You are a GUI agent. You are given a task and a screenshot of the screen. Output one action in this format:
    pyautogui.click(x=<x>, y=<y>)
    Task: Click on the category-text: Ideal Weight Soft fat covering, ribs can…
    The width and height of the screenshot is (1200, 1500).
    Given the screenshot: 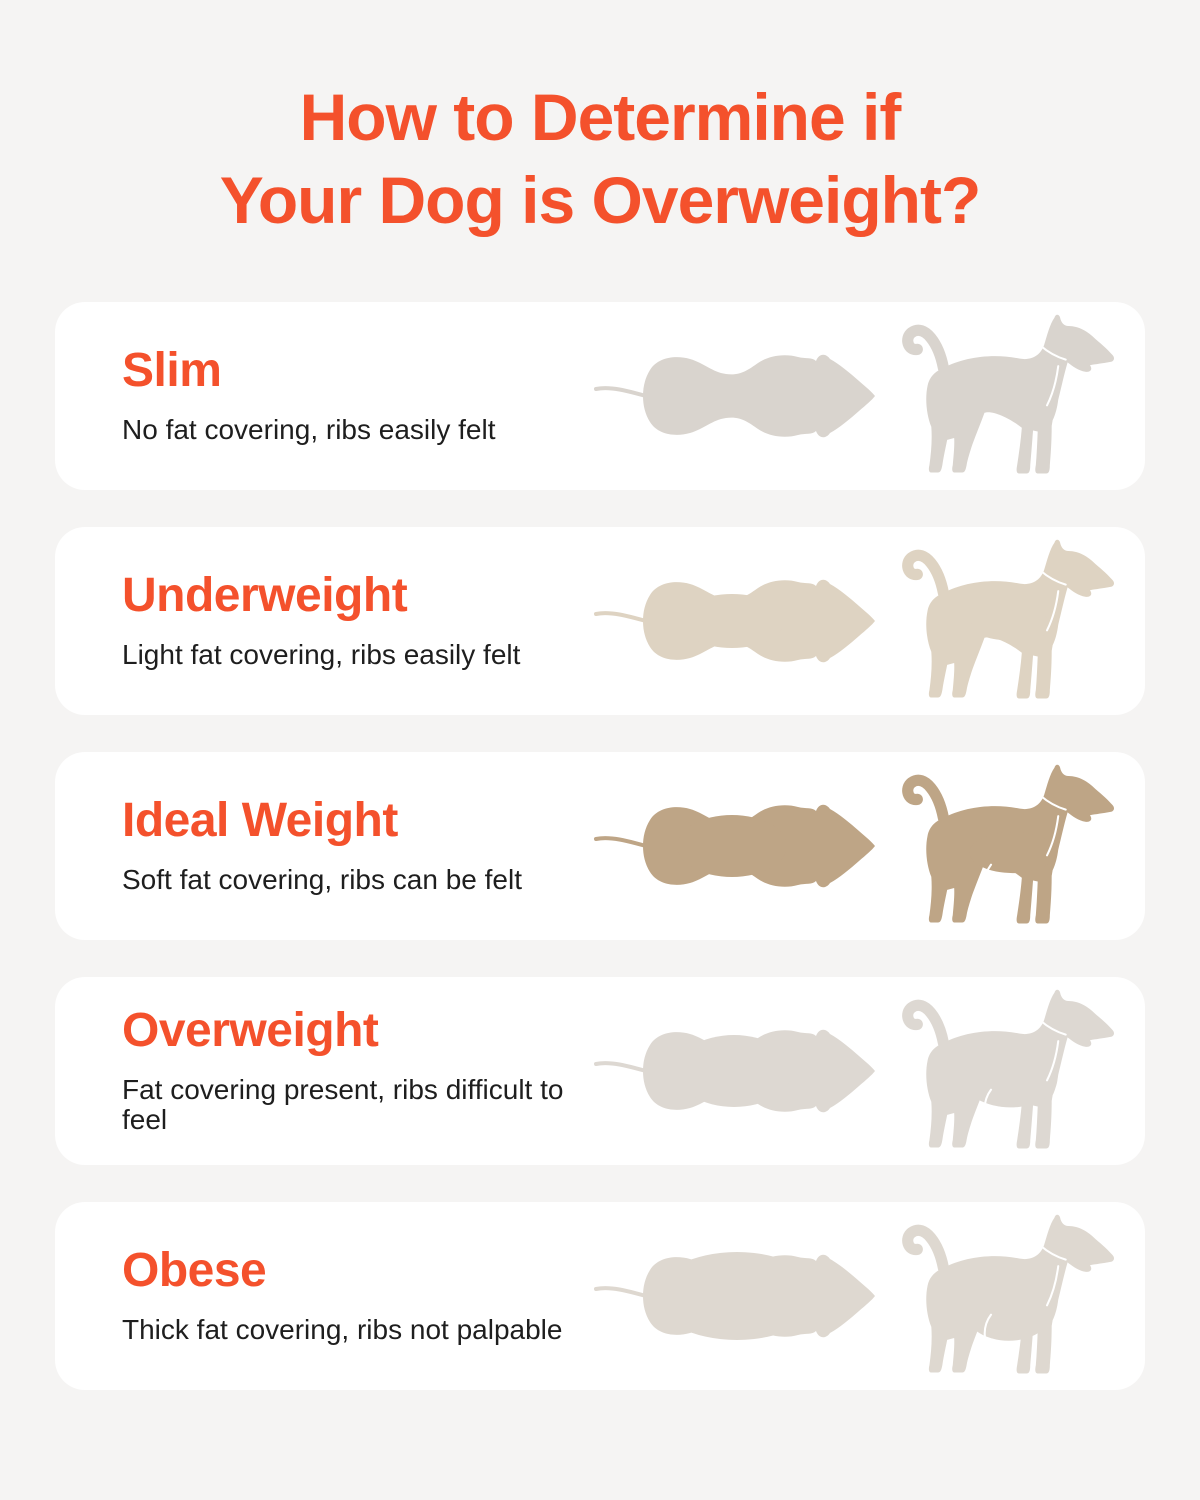 What is the action you would take?
    pyautogui.click(x=357, y=844)
    